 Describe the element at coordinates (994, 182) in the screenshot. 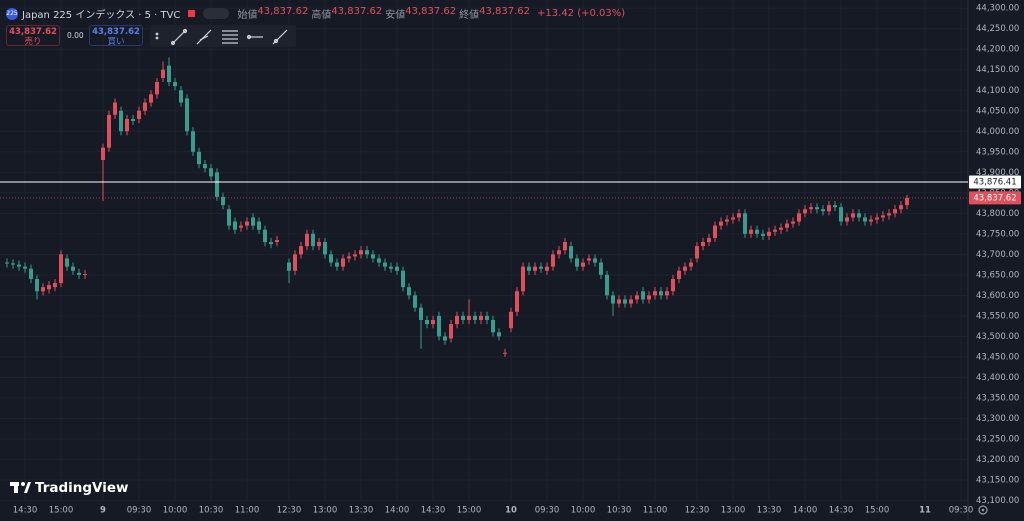

I see `price-label: 43,876.41` at that location.